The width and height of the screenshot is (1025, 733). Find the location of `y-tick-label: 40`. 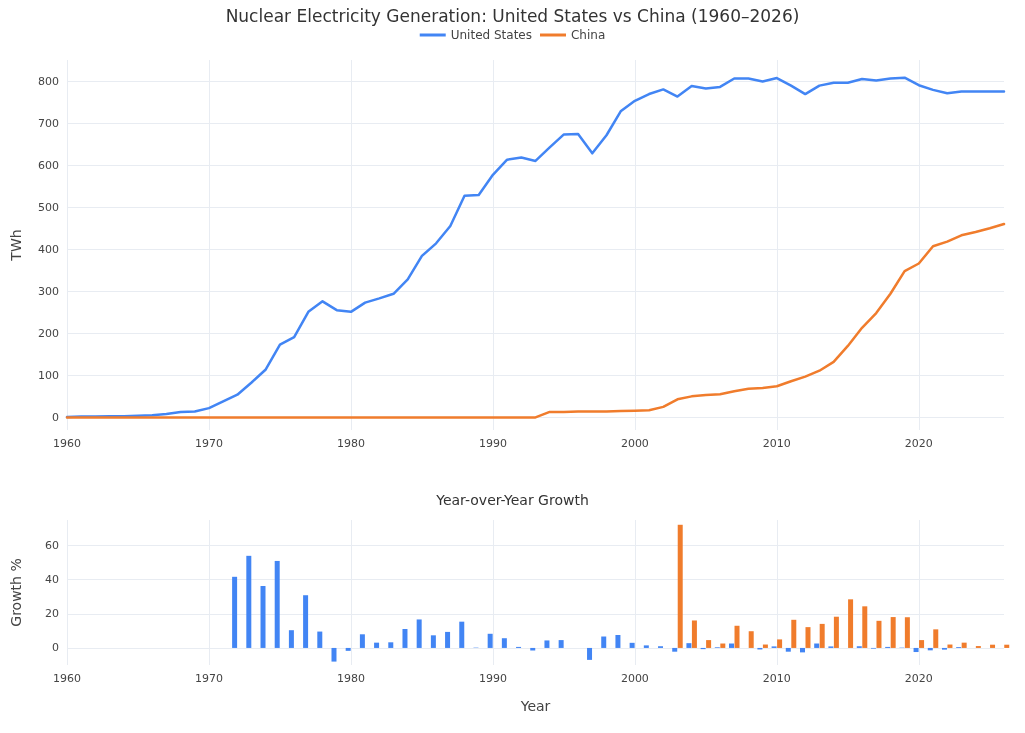

y-tick-label: 40 is located at coordinates (52, 580).